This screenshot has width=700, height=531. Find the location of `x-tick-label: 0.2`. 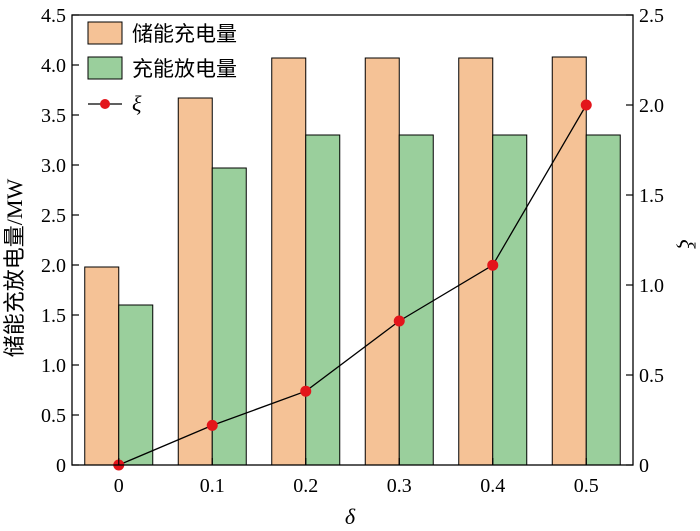

x-tick-label: 0.2 is located at coordinates (305, 486).